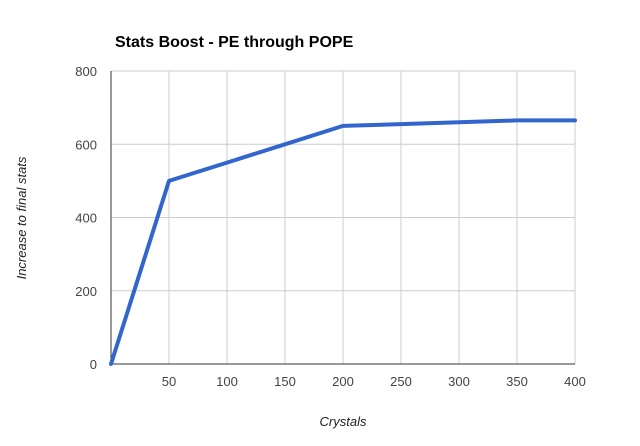  Describe the element at coordinates (343, 421) in the screenshot. I see `x-axis-label: Crystals` at that location.